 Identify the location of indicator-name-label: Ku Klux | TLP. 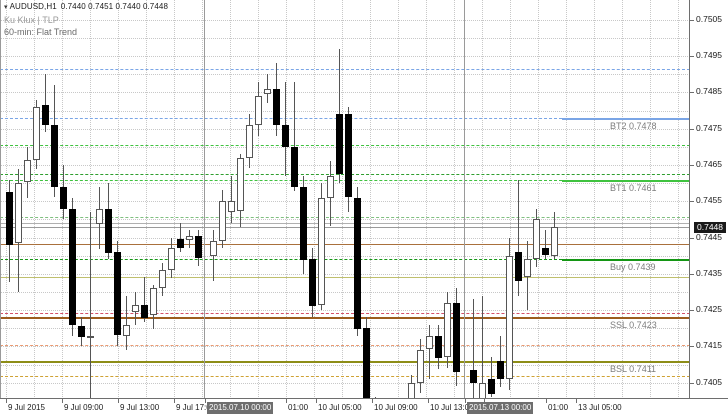
(31, 20).